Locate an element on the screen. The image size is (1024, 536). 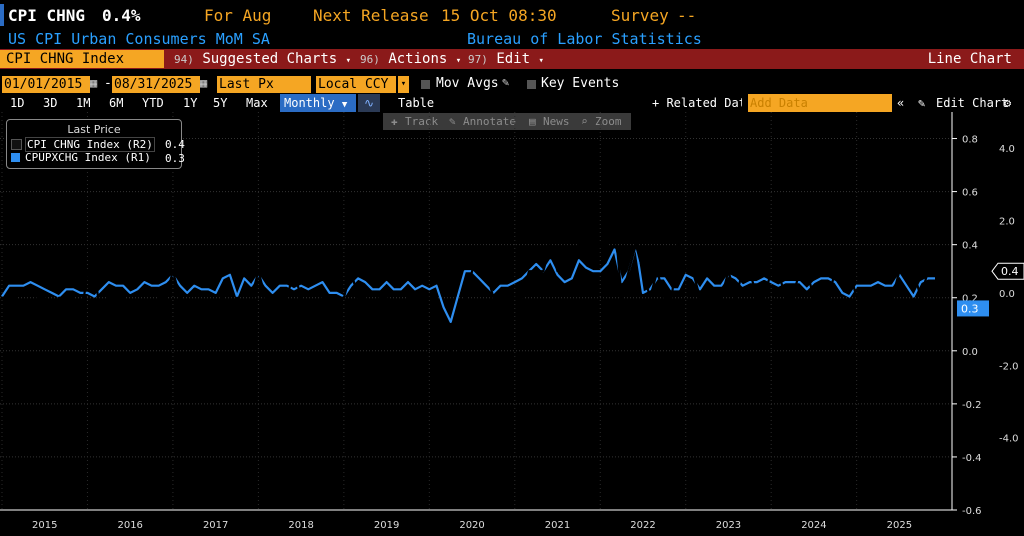
menu-label: Edit is located at coordinates (513, 59).